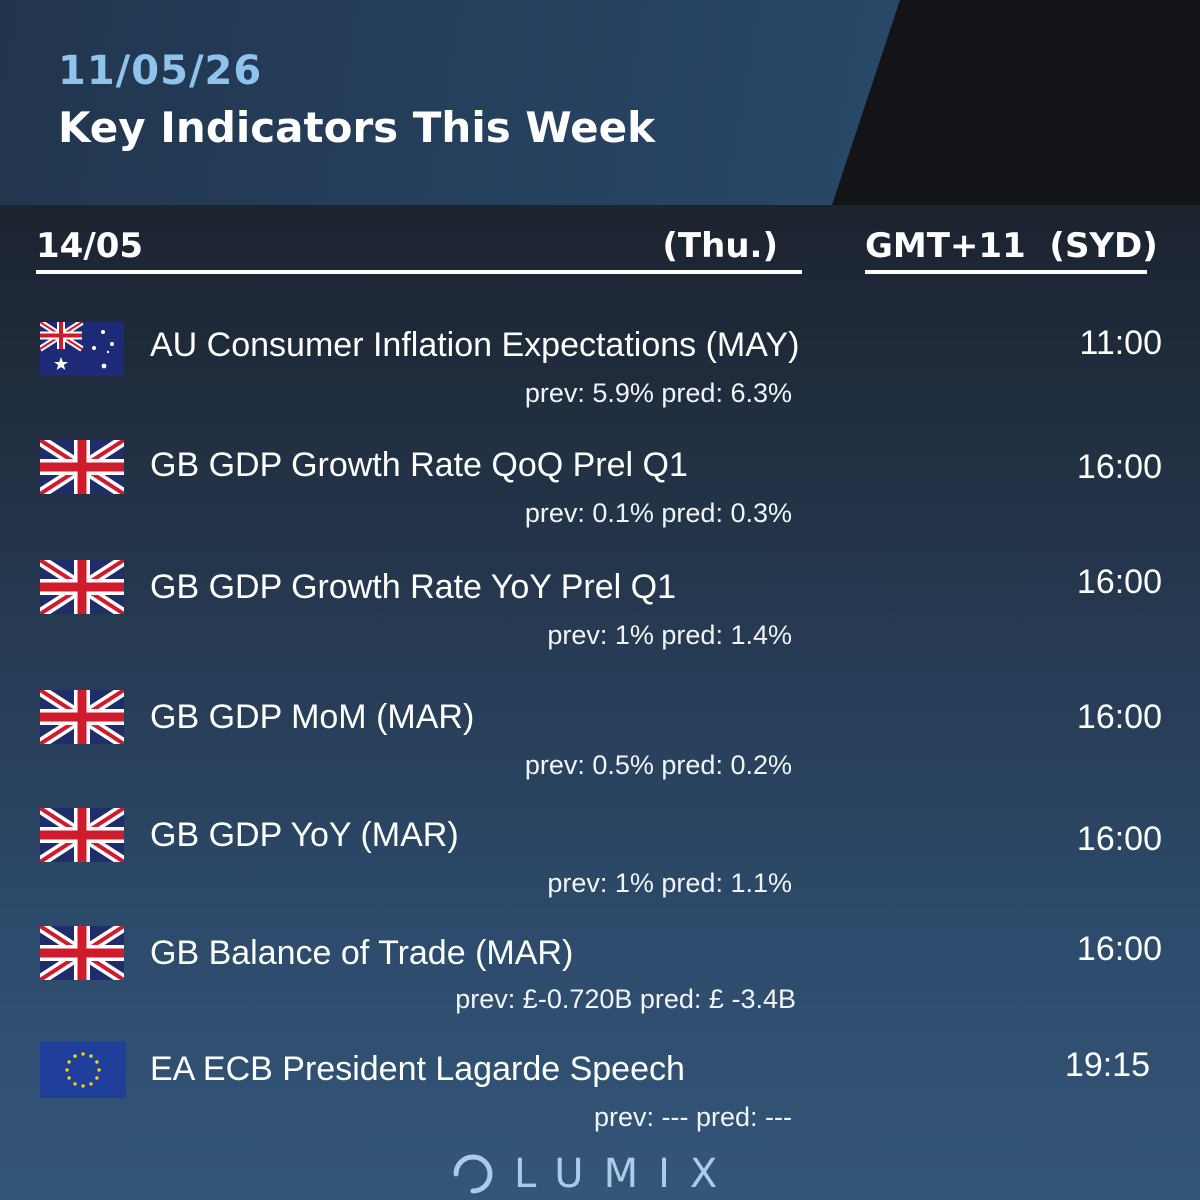 The height and width of the screenshot is (1200, 1200). What do you see at coordinates (419, 465) in the screenshot?
I see `event-name: GB GDP Growth Rate QoQ Prel Q1` at bounding box center [419, 465].